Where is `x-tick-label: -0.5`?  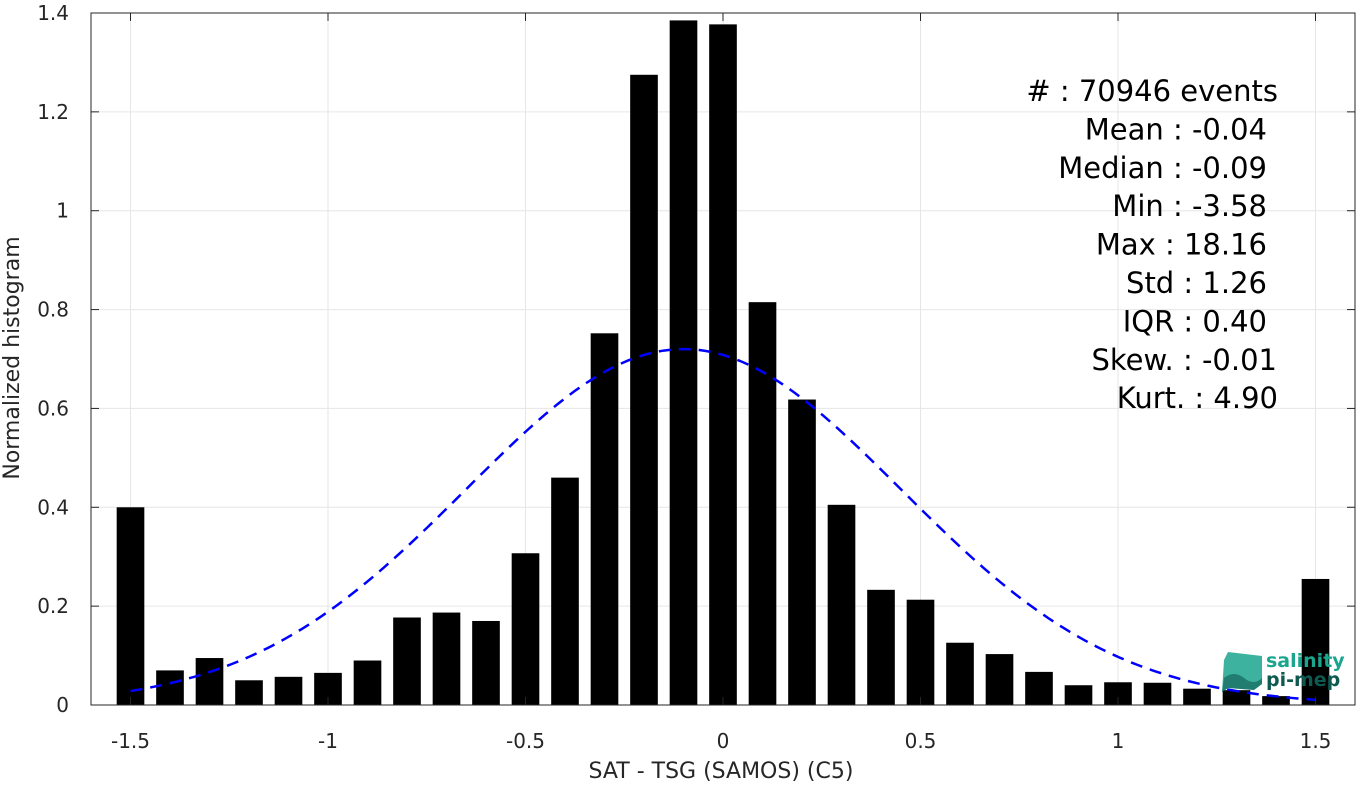
x-tick-label: -0.5 is located at coordinates (525, 741).